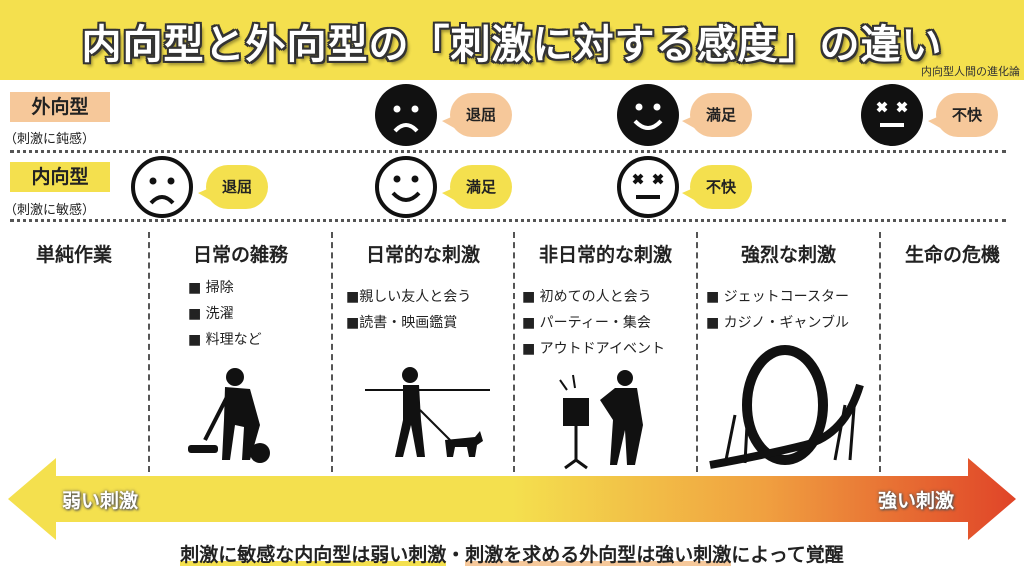 The height and width of the screenshot is (576, 1024). I want to click on list-item: ■ ジェットコースター, so click(777, 297).